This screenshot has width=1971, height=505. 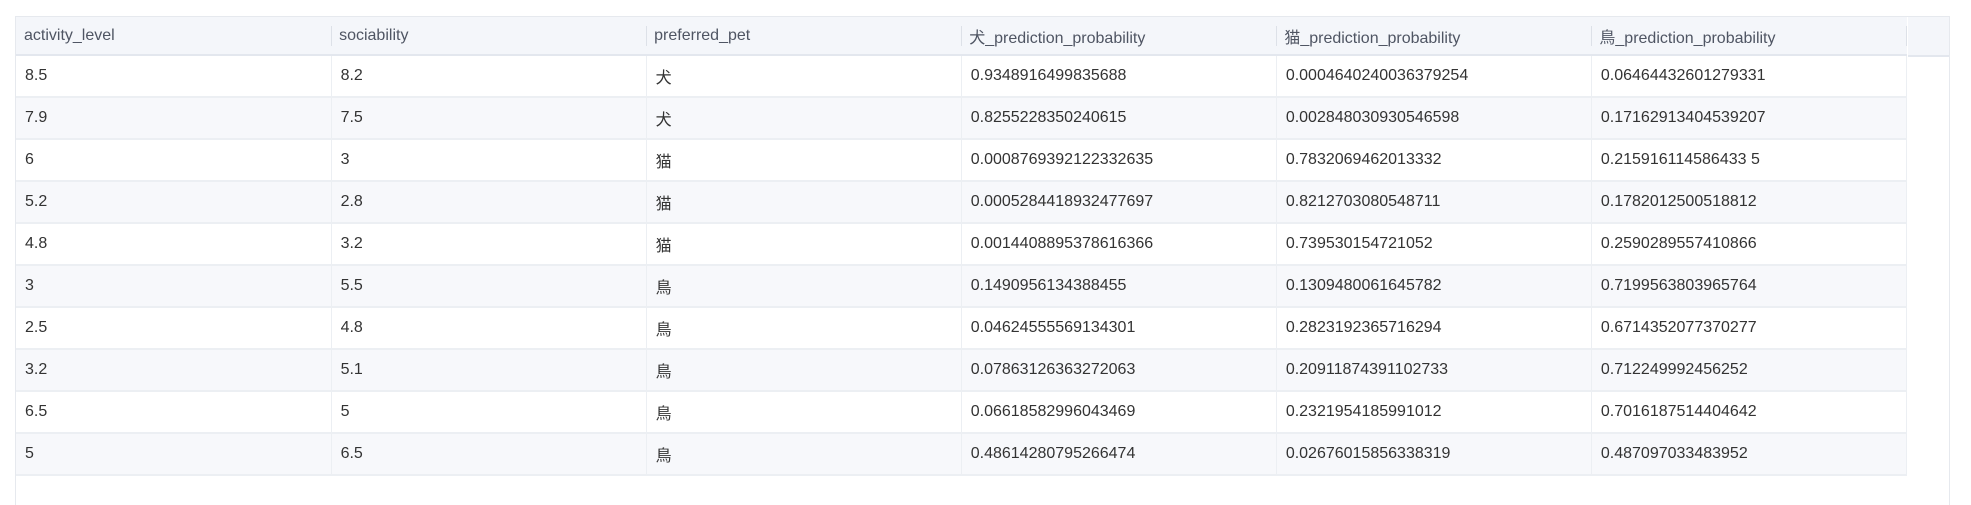 What do you see at coordinates (29, 159) in the screenshot?
I see `cell-activity-level: 6` at bounding box center [29, 159].